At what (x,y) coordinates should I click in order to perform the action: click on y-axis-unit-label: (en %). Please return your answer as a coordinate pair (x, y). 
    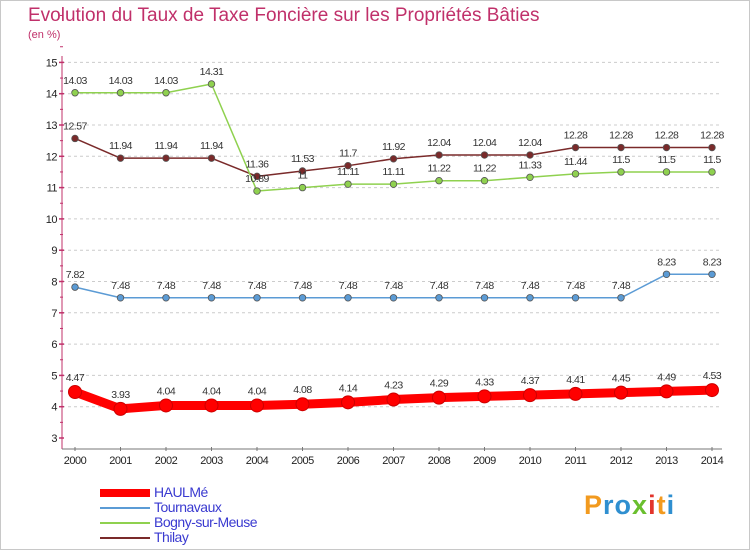
    Looking at the image, I should click on (44, 35).